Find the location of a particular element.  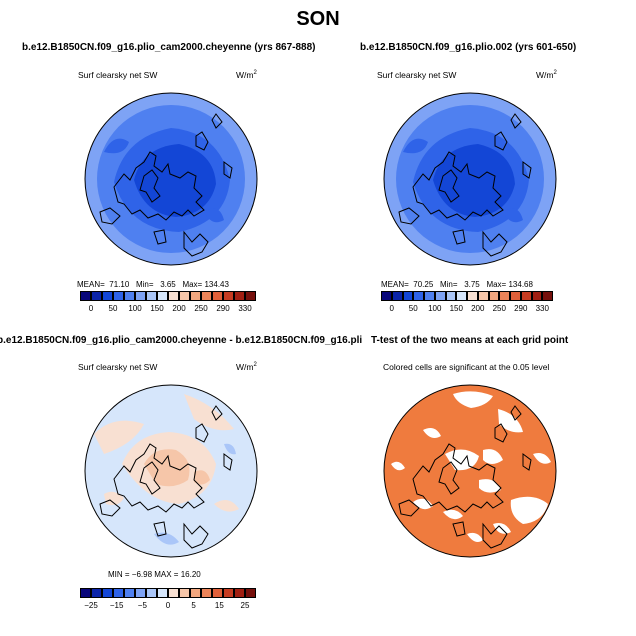

variable-label-top-right: Surf clearsky net SW is located at coordinates (417, 75).